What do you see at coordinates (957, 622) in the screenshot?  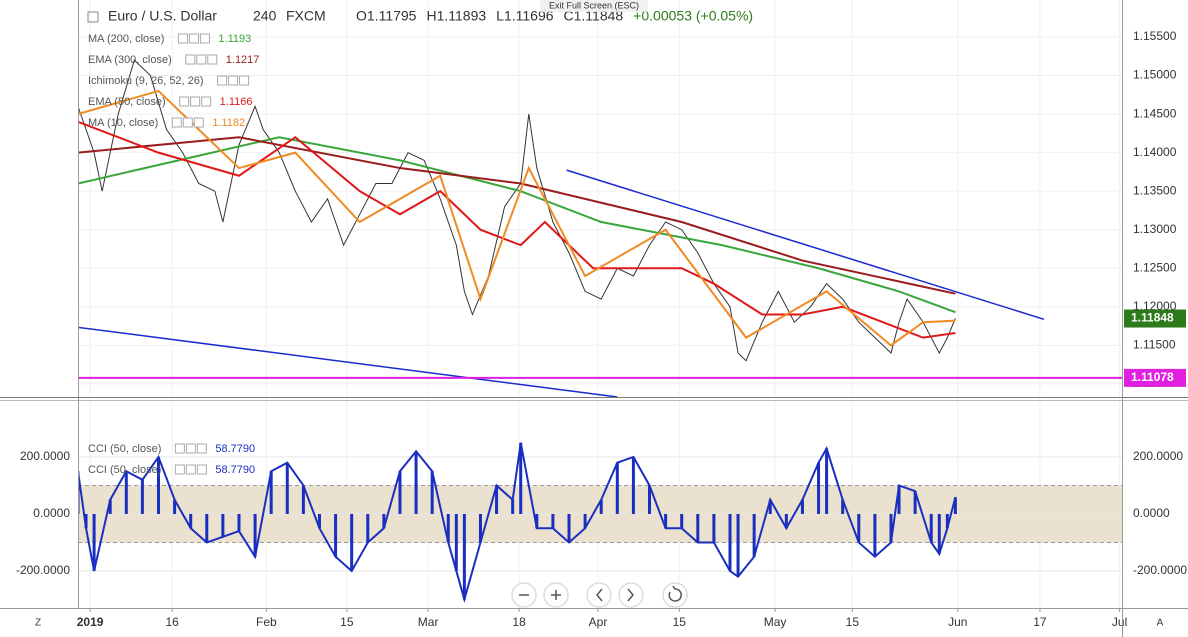 I see `x-tick-label: Jun` at bounding box center [957, 622].